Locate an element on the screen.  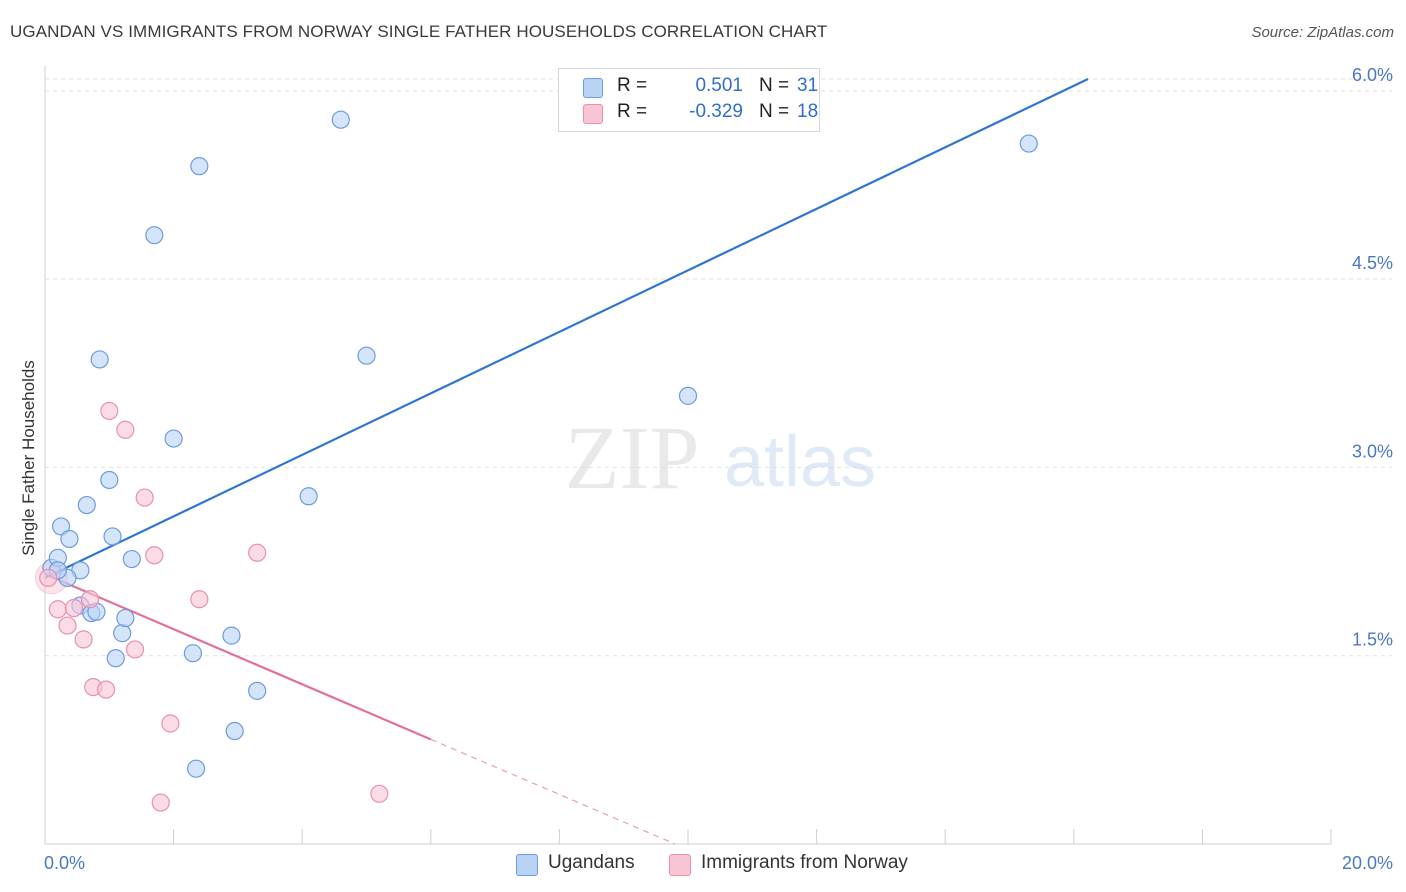
watermark-atlas: atlas is located at coordinates (800, 462).